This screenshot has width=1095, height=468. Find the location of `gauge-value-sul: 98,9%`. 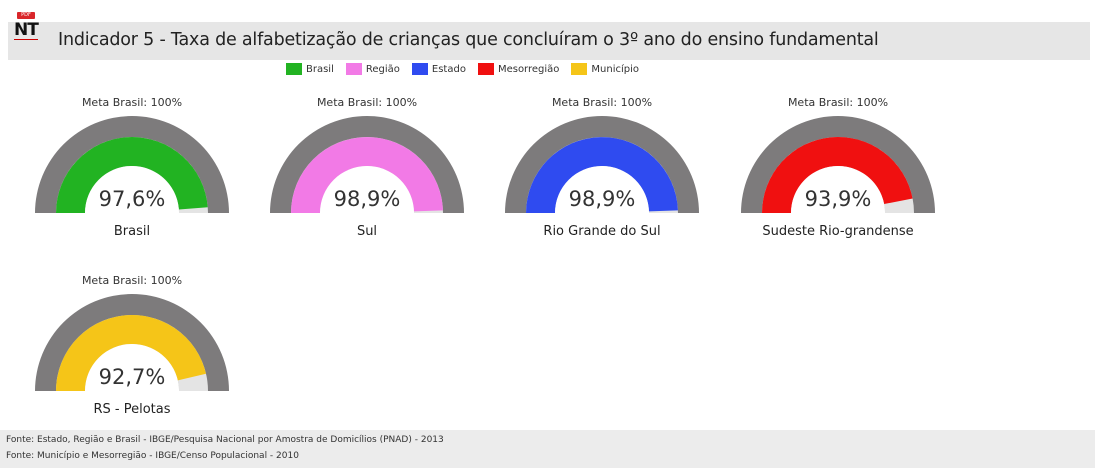

gauge-value-sul: 98,9% is located at coordinates (367, 199).